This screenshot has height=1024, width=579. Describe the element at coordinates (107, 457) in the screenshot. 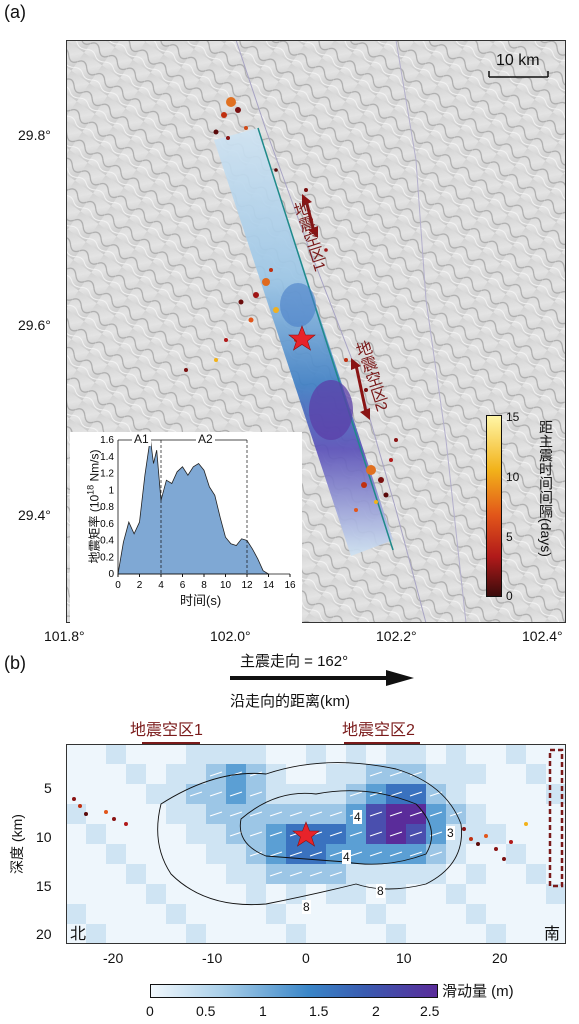

I see `inset-y-tick-label: 1.4` at that location.